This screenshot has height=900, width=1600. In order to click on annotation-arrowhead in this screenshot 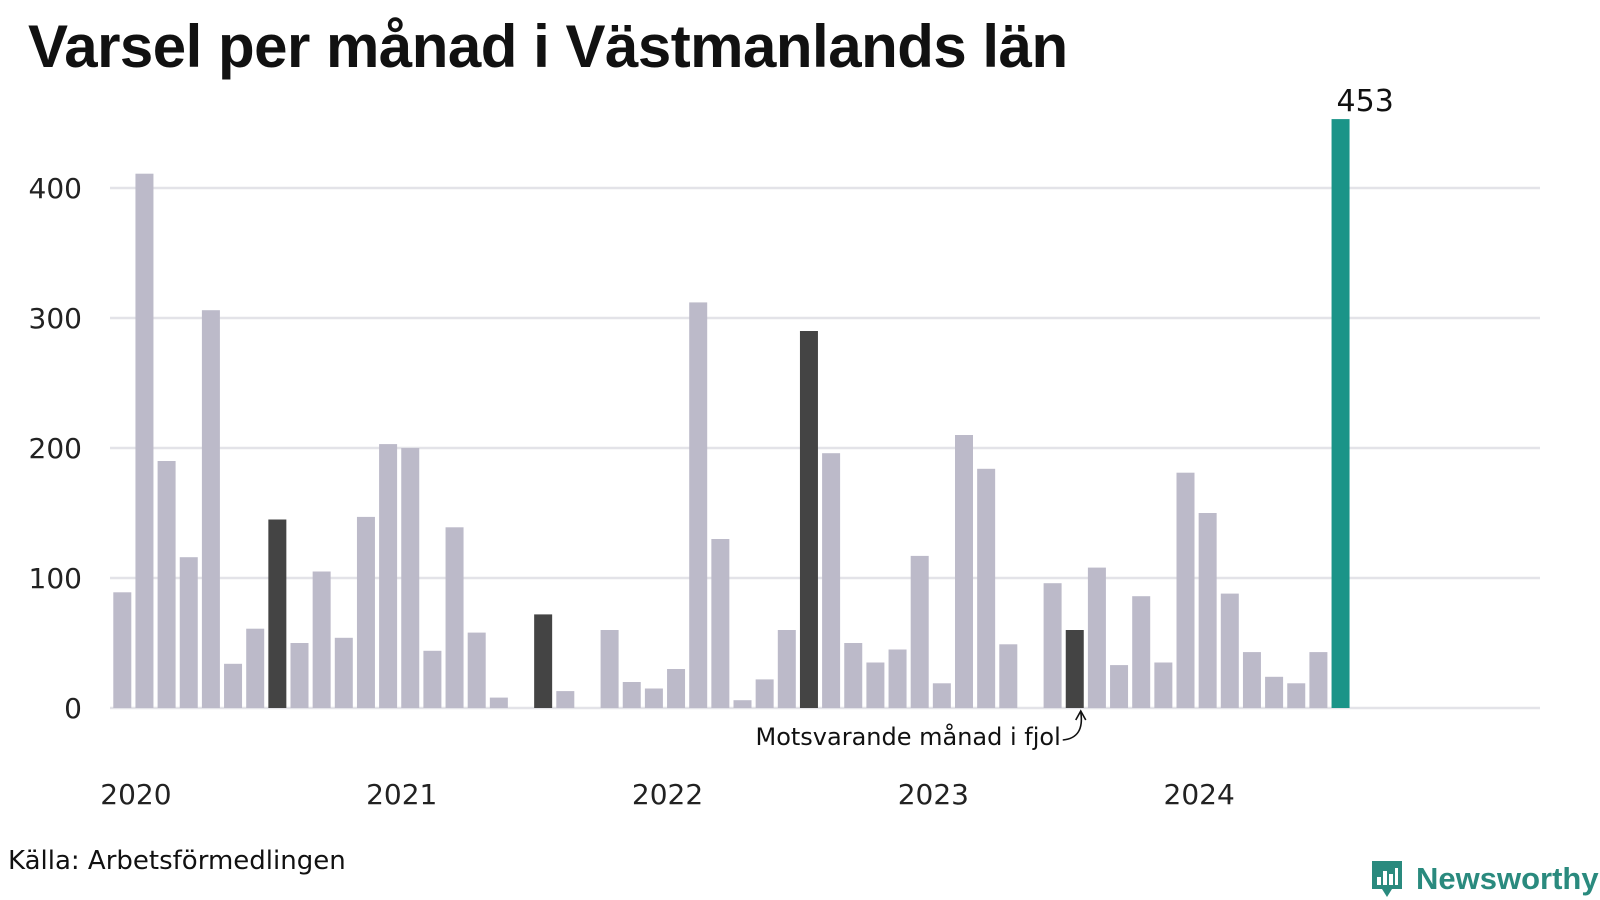, I will do `click(1081, 715)`.